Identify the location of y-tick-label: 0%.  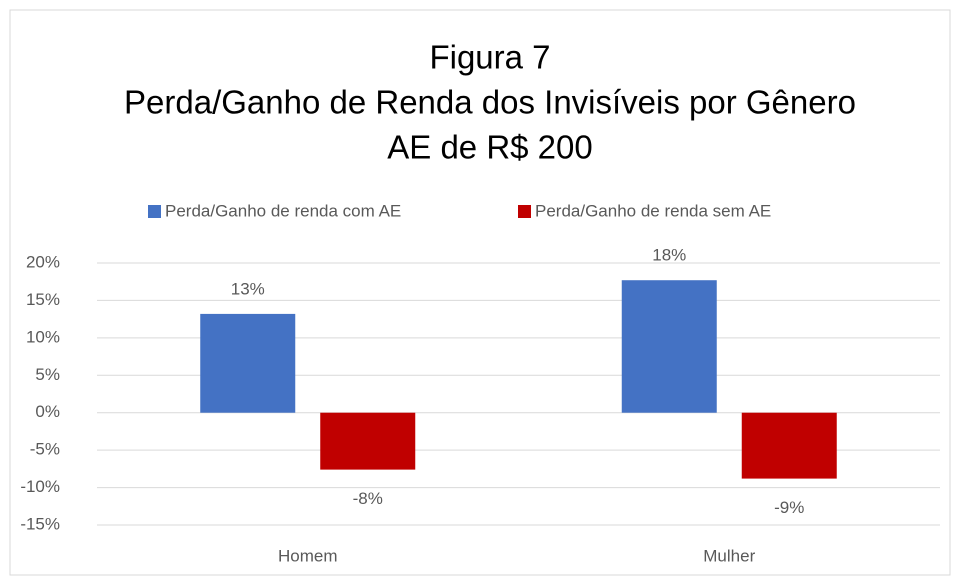
(47, 411).